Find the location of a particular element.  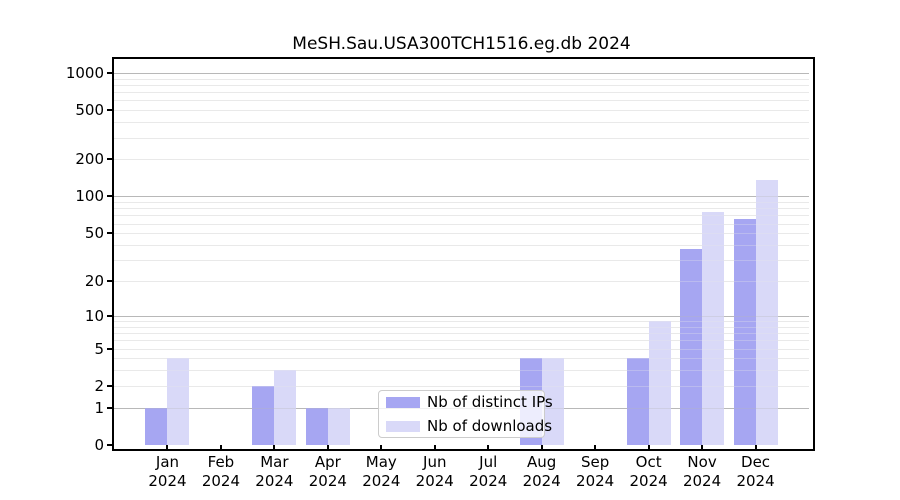

x-tick-mark-oct is located at coordinates (648, 448).